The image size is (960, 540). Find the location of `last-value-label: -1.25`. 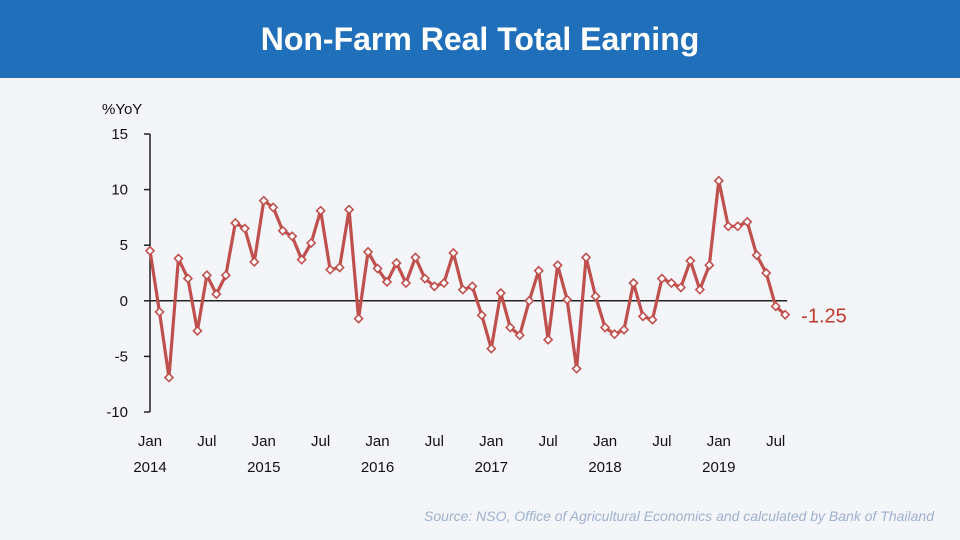

last-value-label: -1.25 is located at coordinates (824, 317).